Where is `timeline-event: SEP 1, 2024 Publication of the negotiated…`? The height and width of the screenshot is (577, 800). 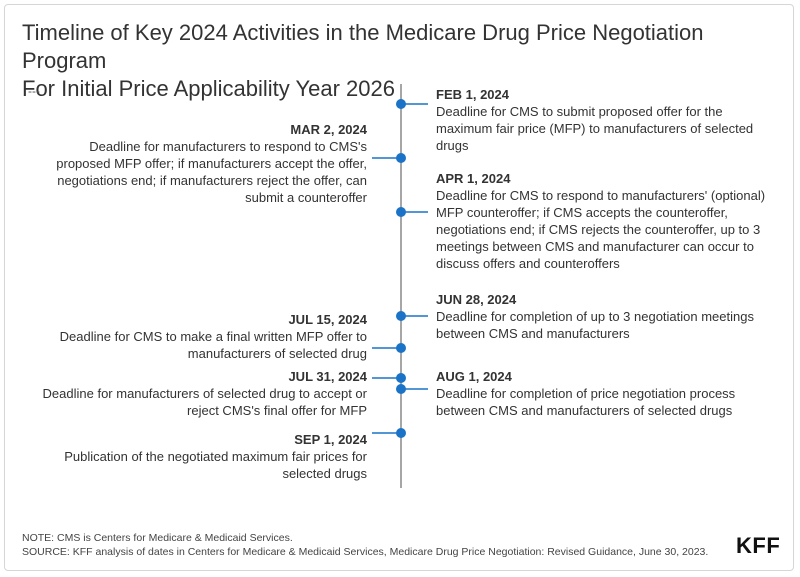 timeline-event: SEP 1, 2024 Publication of the negotiated… is located at coordinates (201, 456).